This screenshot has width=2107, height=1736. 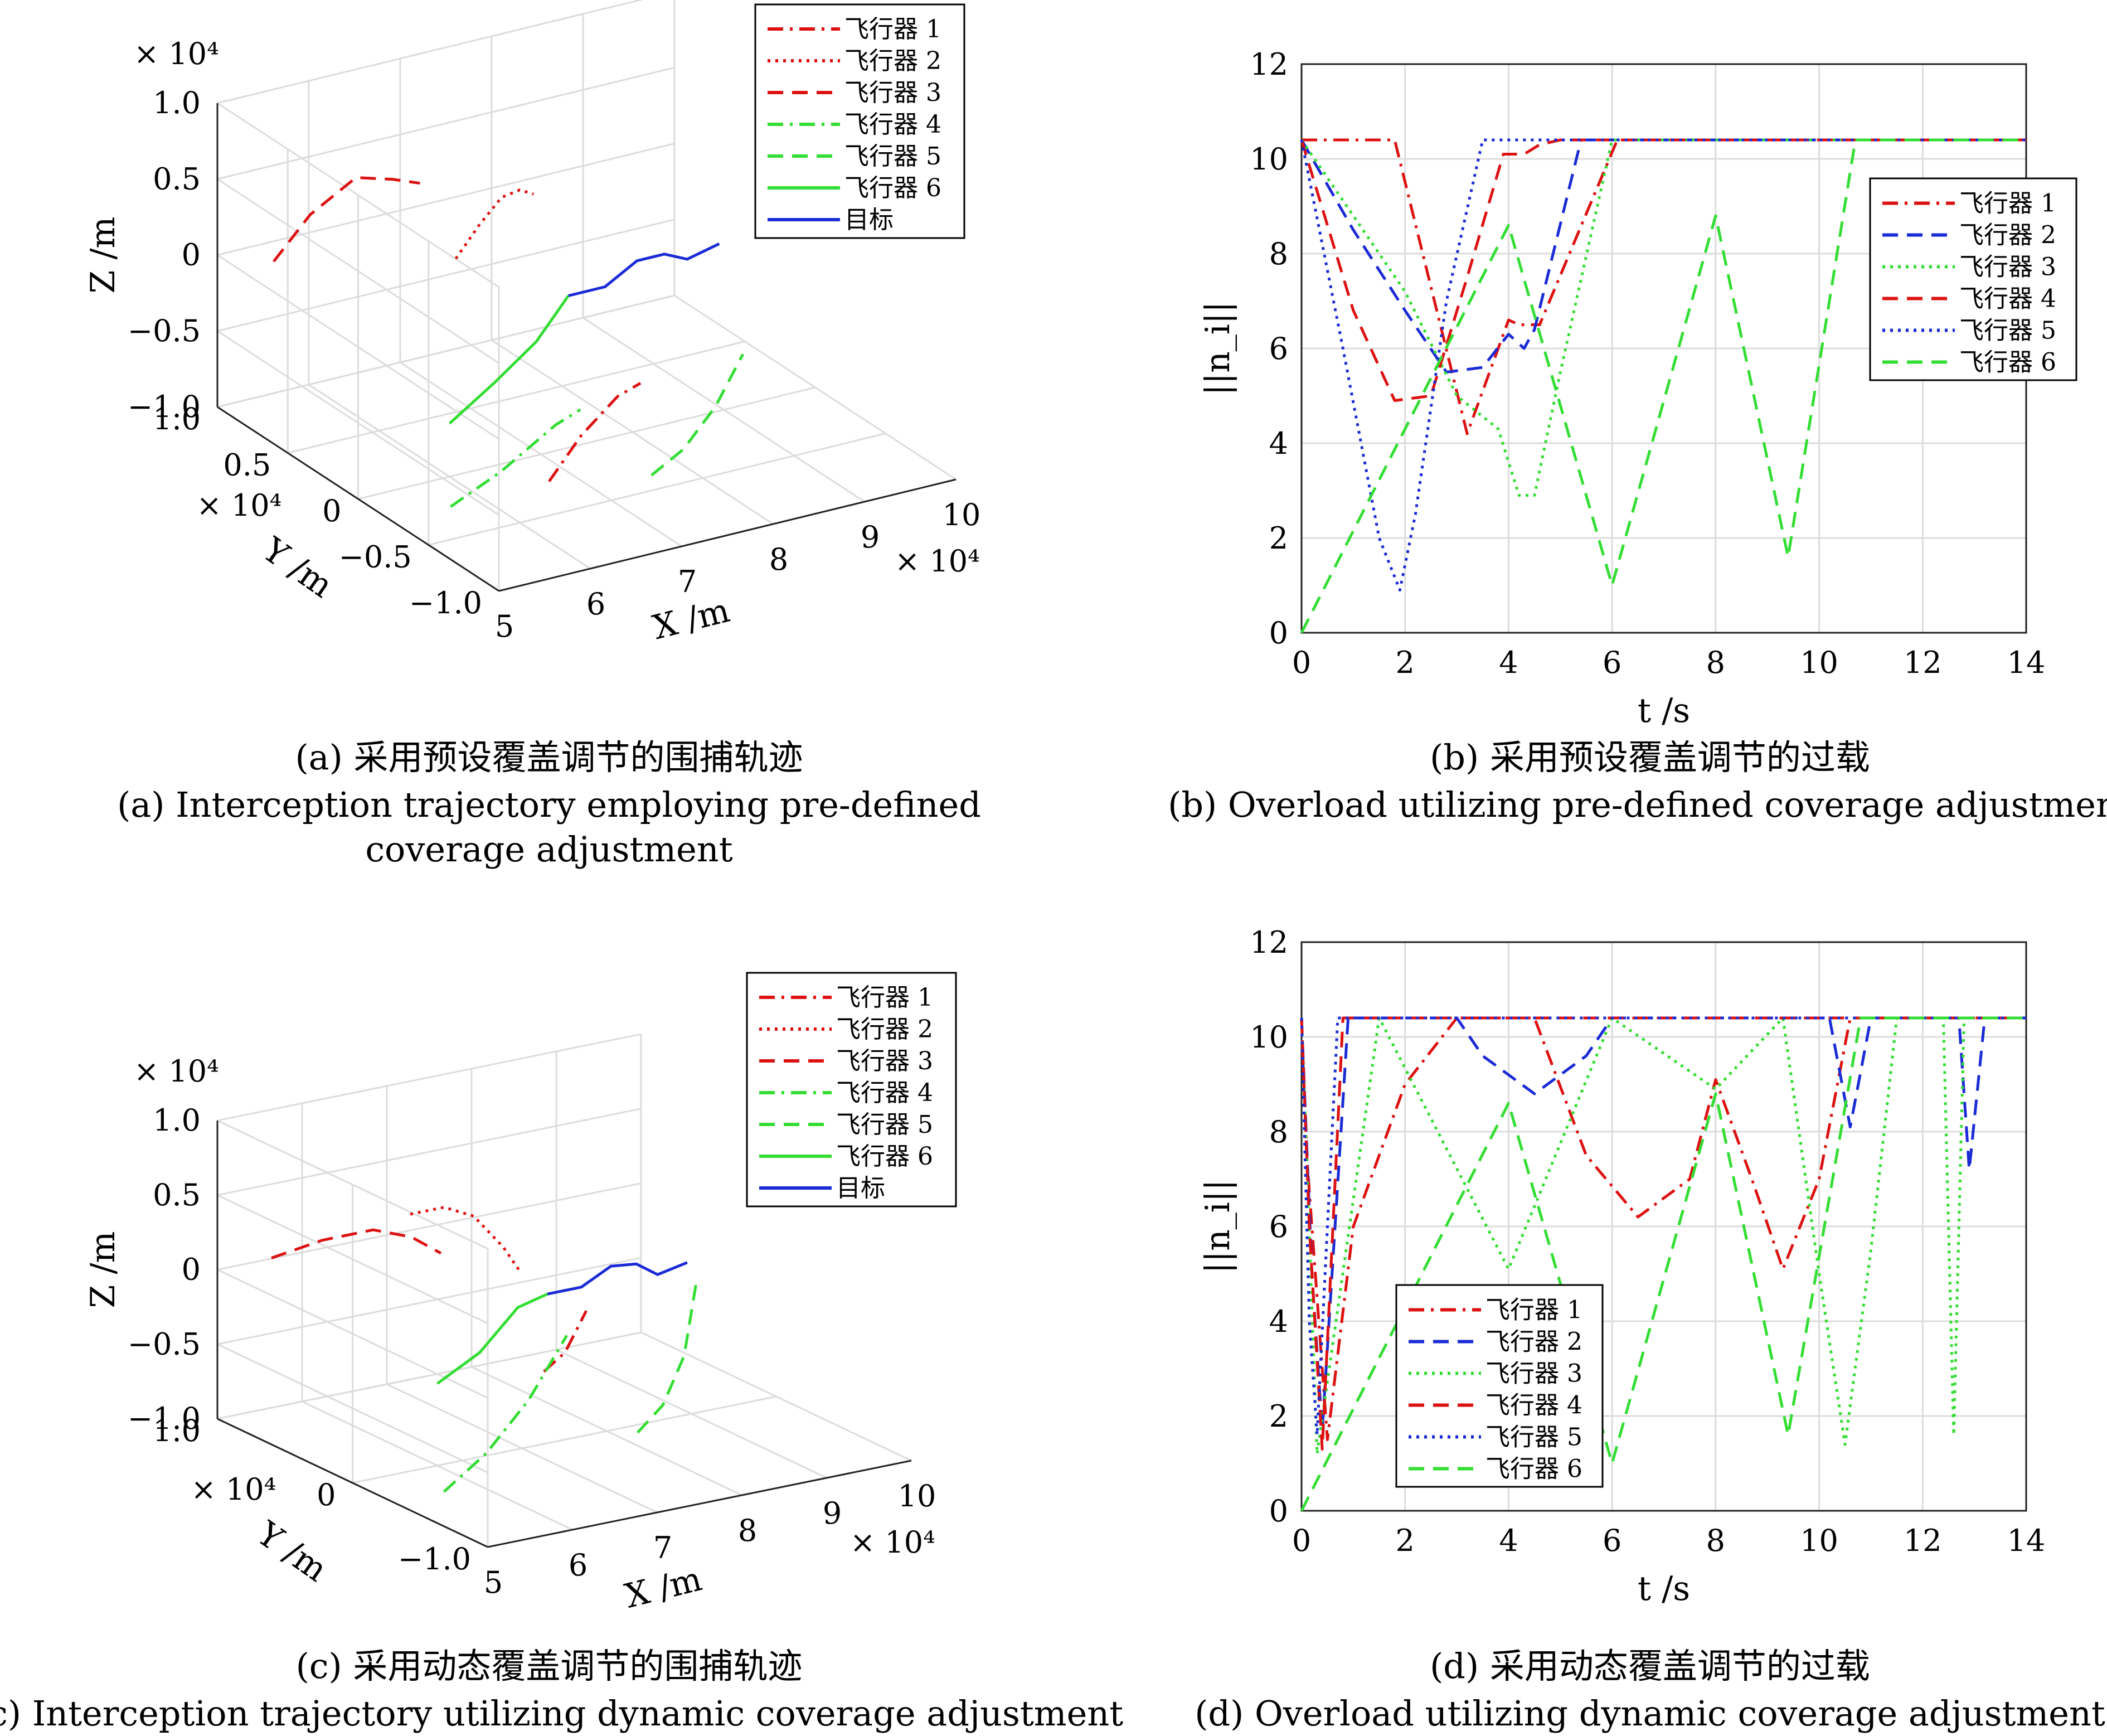 I want to click on legend-label: 飞行器 1, so click(x=1534, y=1310).